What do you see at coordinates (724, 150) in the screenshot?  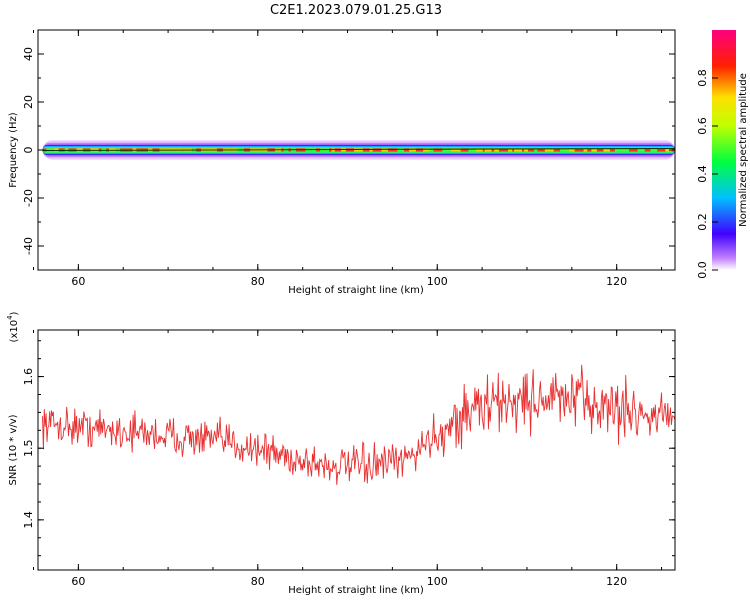 I see `colorbar-gradient` at bounding box center [724, 150].